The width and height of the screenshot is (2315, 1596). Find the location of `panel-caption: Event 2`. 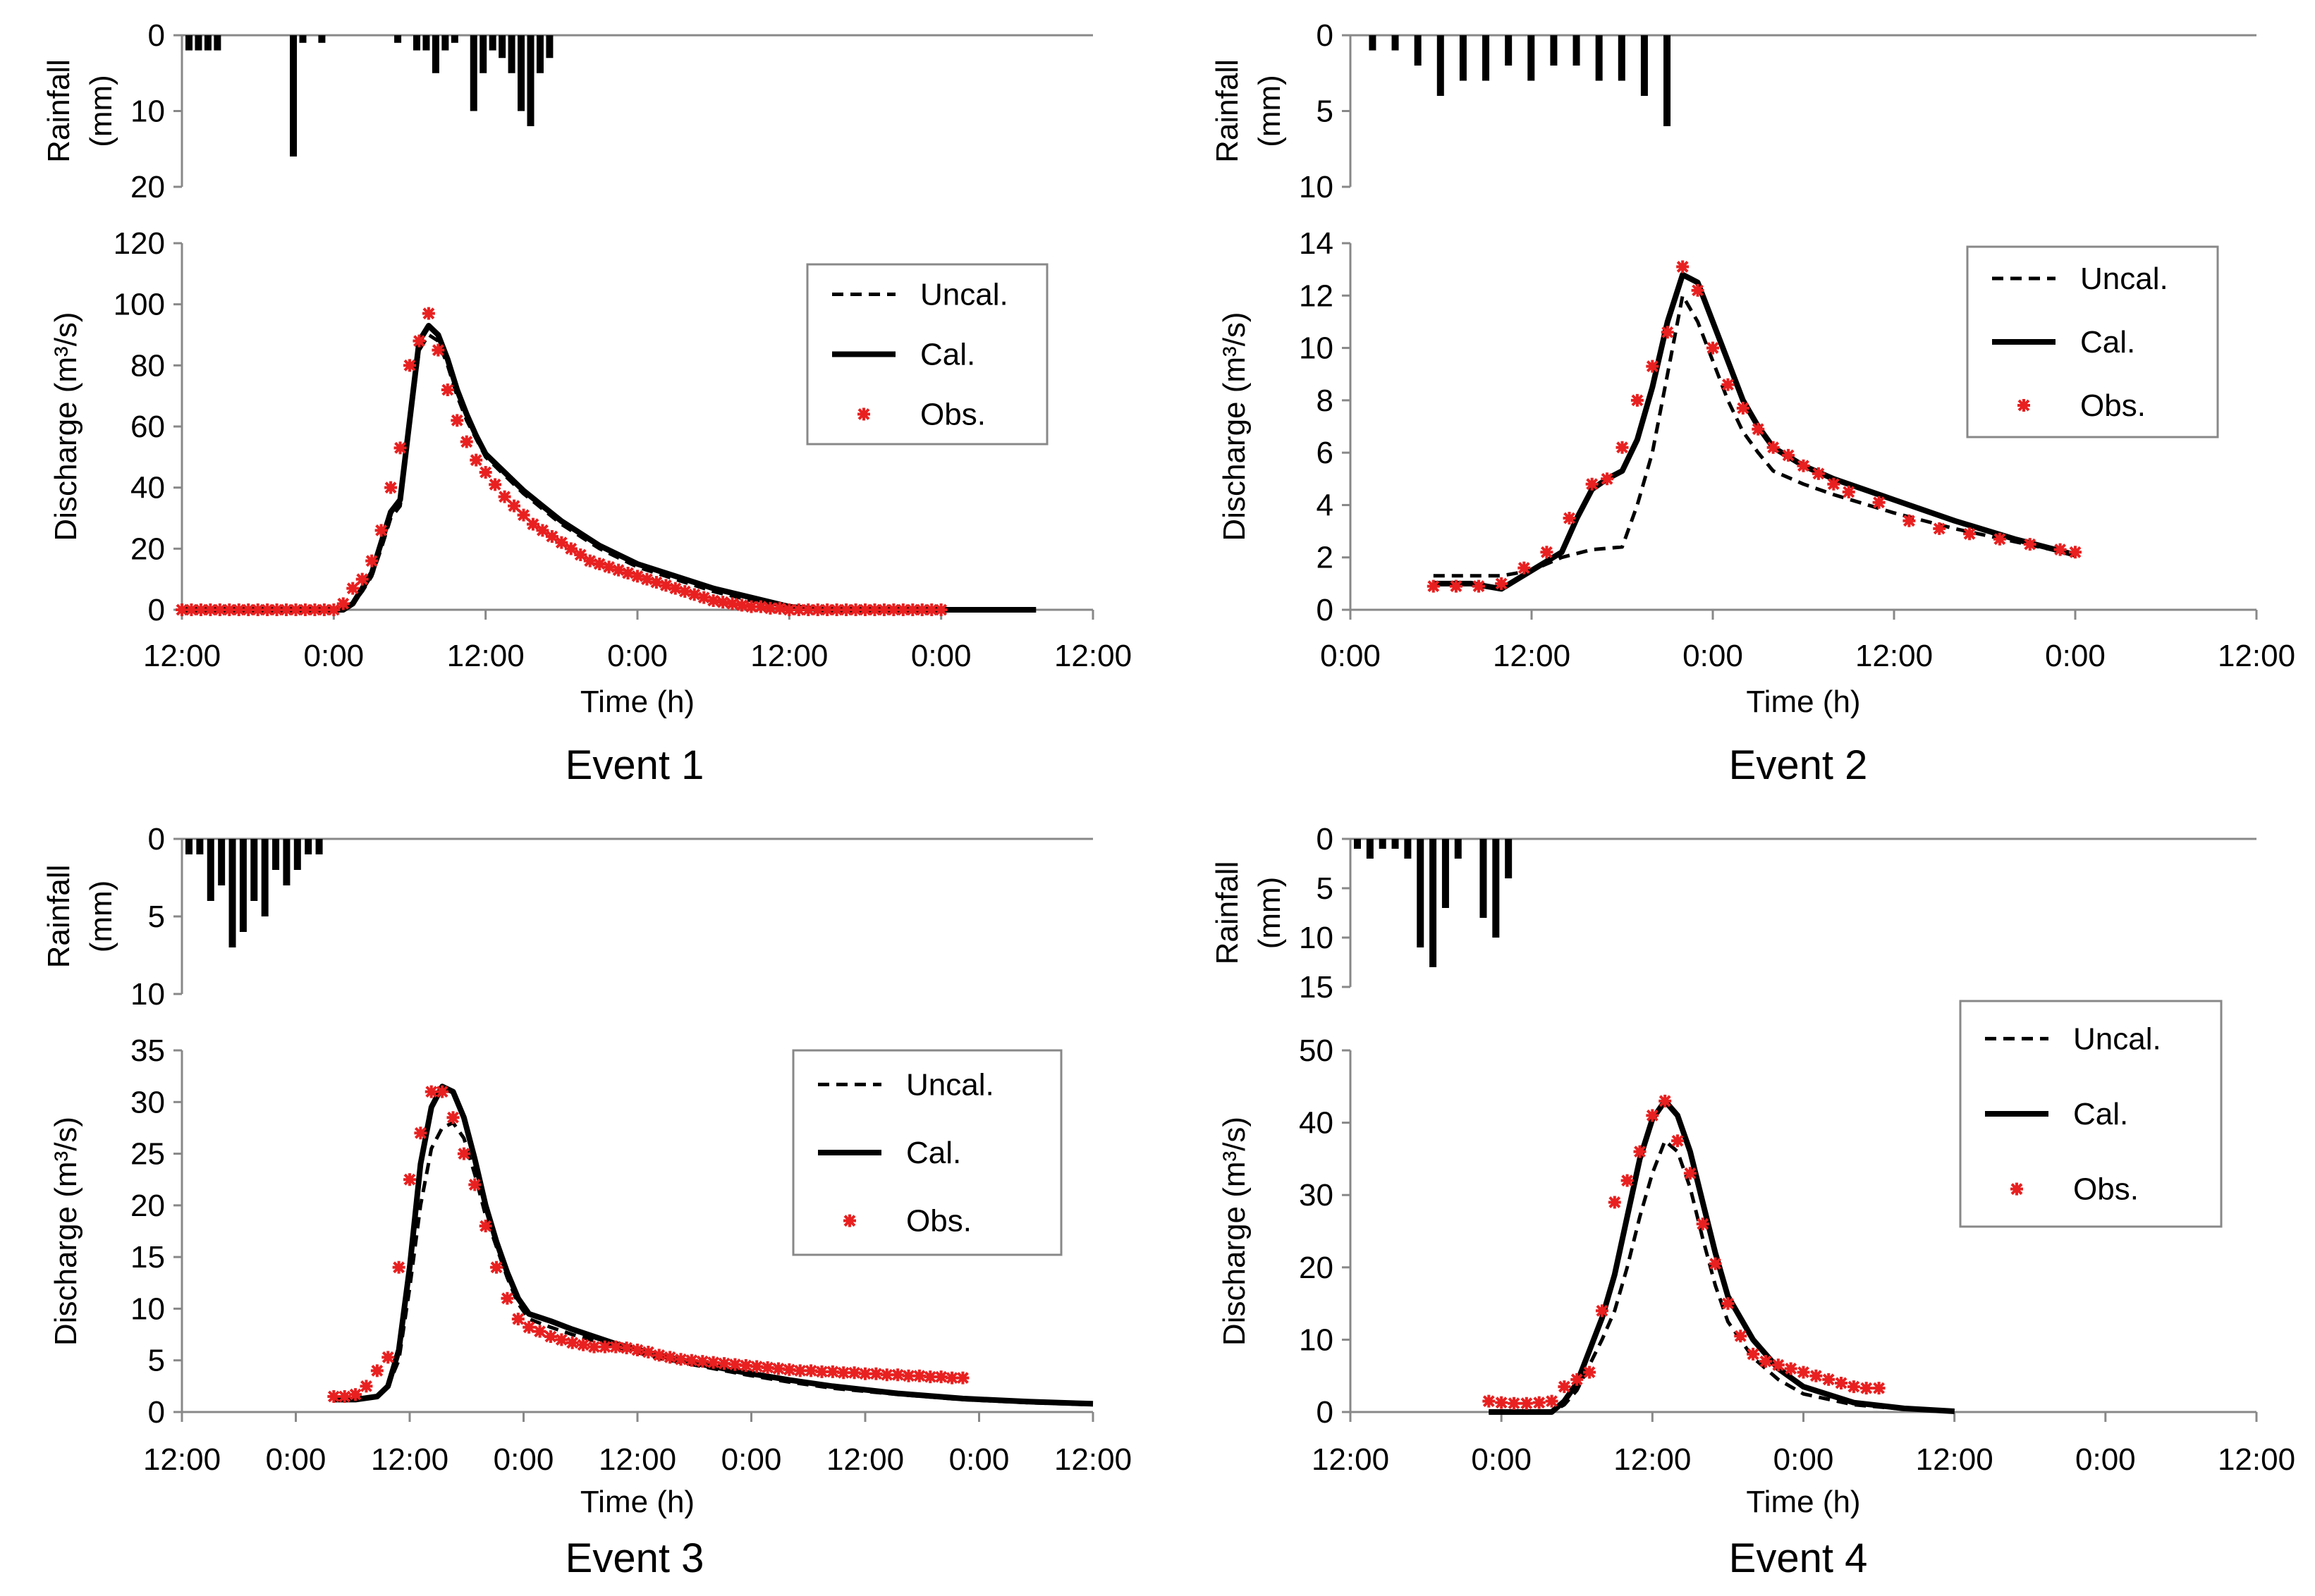

panel-caption: Event 2 is located at coordinates (1798, 765).